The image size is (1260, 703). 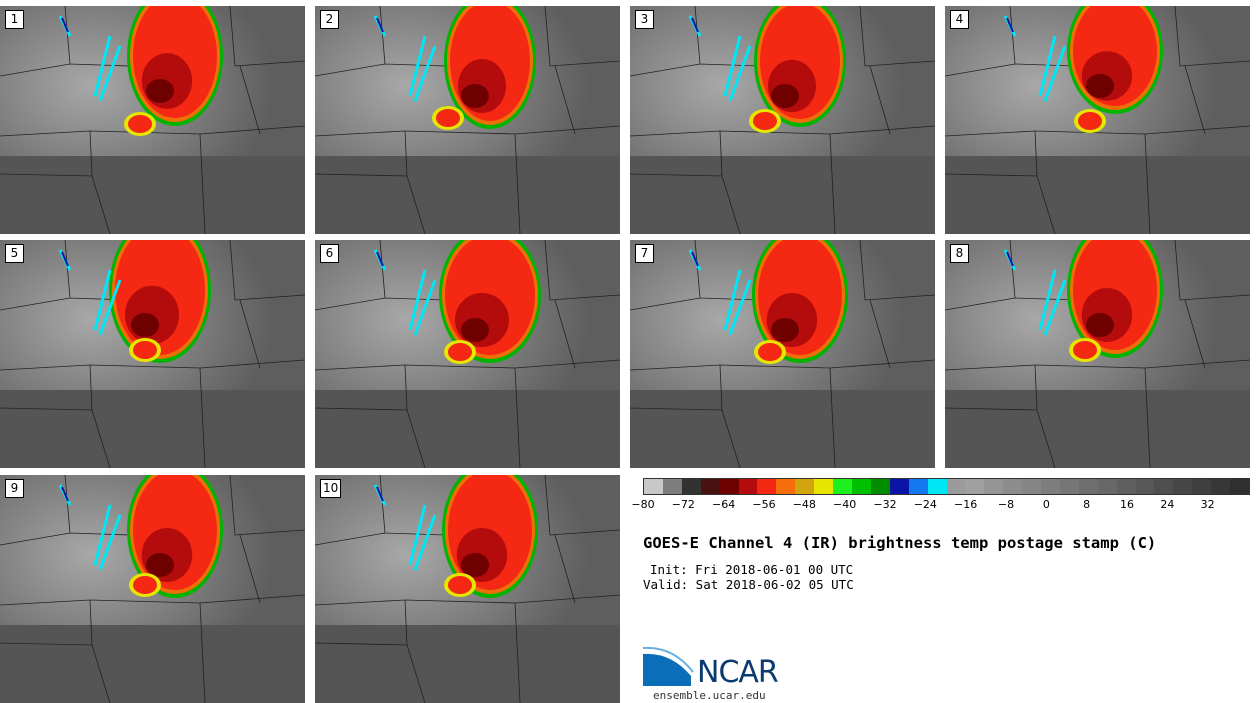 What do you see at coordinates (1087, 504) in the screenshot?
I see `colorbar-tick-label: 8` at bounding box center [1087, 504].